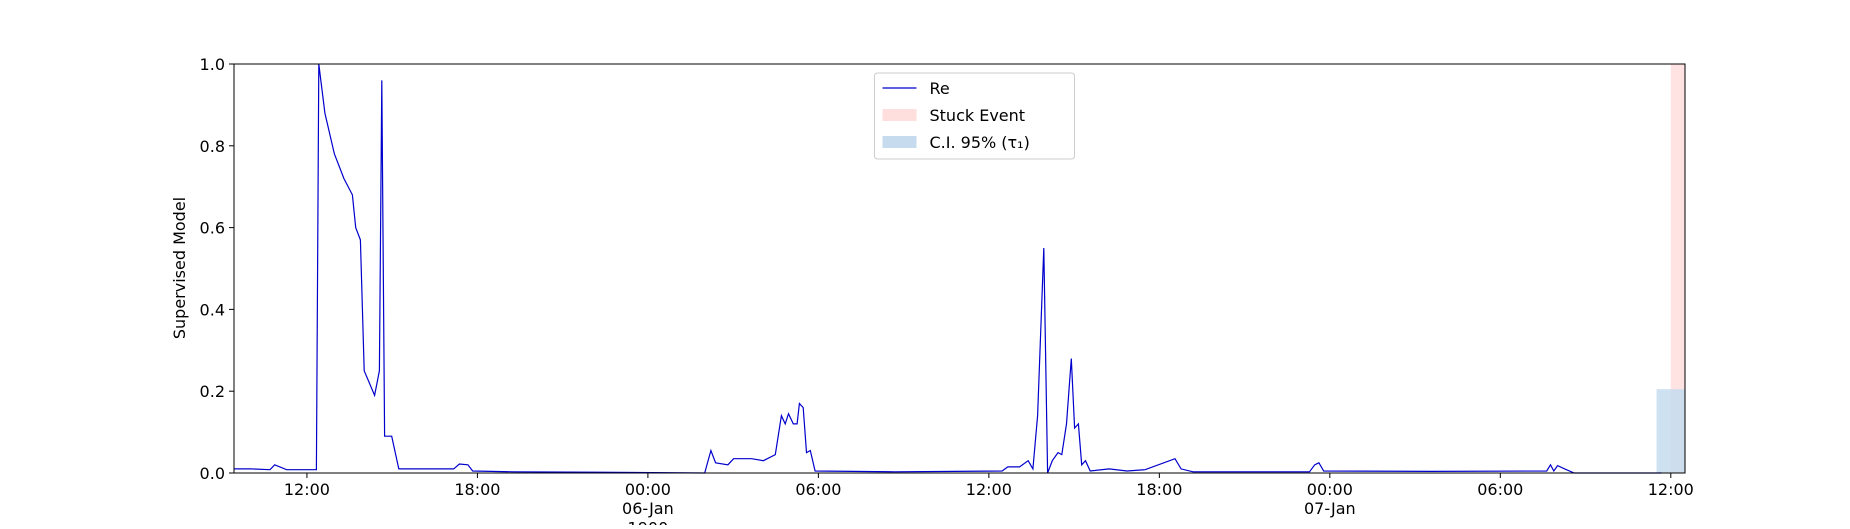  I want to click on legend-label: C.I. 95% (τ₁), so click(980, 142).